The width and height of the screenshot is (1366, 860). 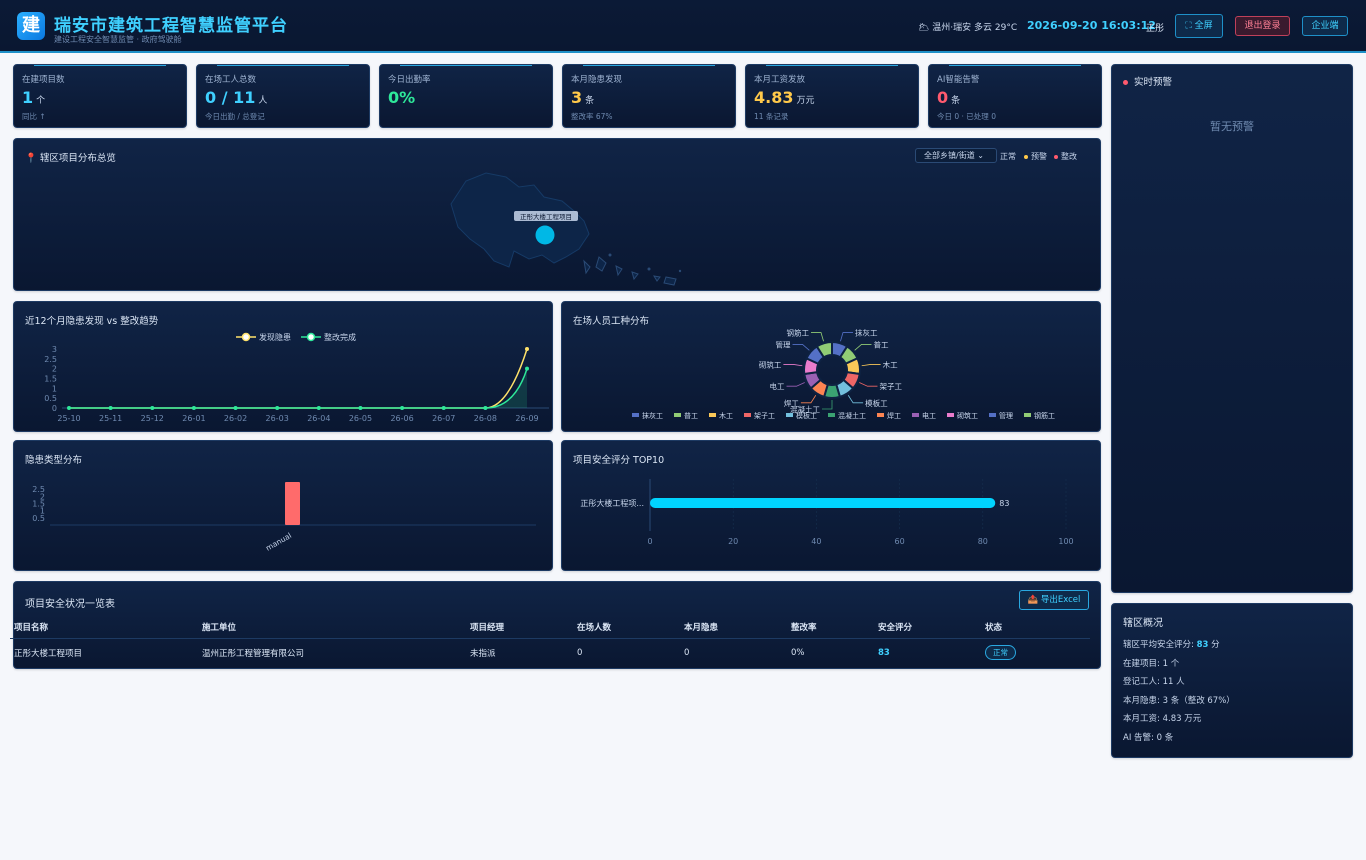 I want to click on series-area, so click(x=506, y=388).